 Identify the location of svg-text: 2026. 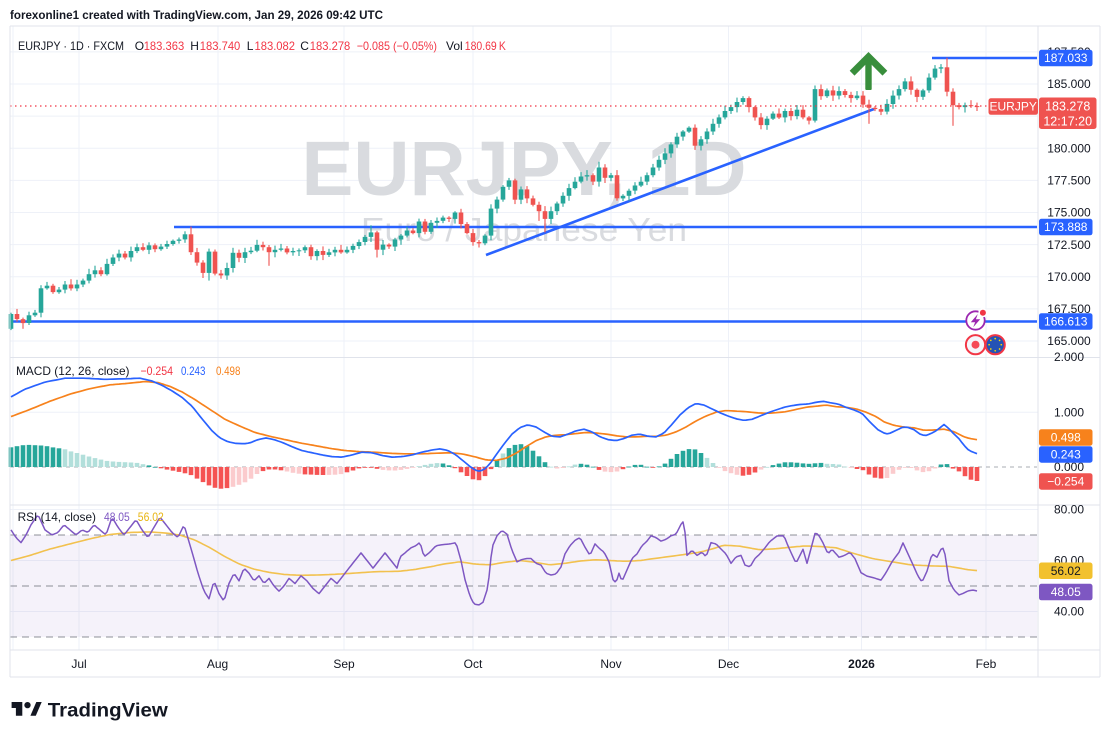
(861, 664).